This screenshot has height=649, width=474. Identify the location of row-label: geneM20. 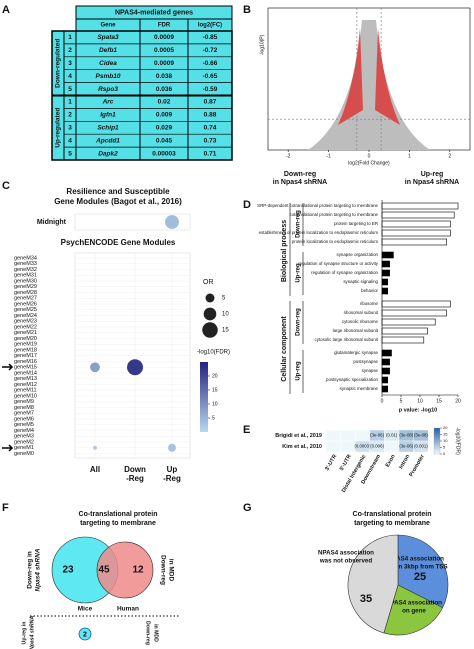
(25, 339).